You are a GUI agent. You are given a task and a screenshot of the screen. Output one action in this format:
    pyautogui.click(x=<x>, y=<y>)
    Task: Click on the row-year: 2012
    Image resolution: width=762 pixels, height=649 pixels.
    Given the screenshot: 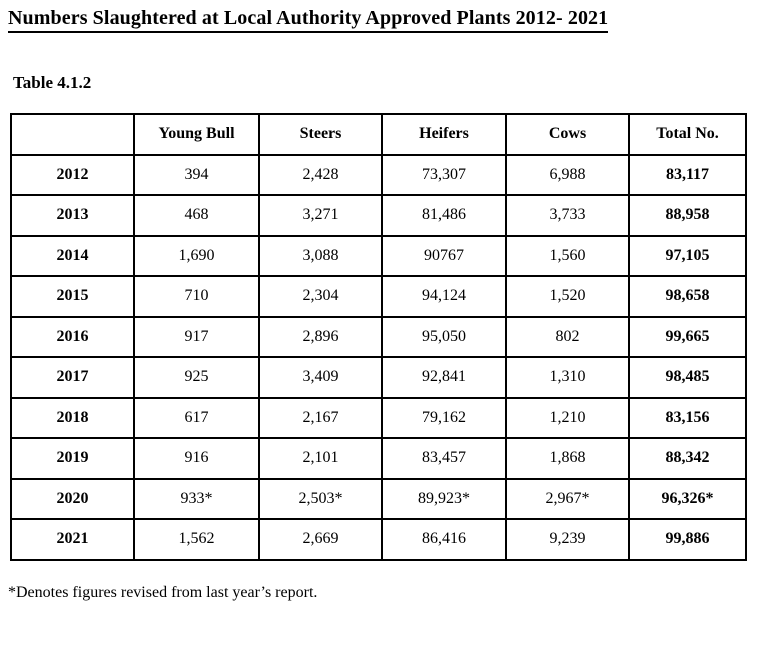 What is the action you would take?
    pyautogui.click(x=72, y=174)
    